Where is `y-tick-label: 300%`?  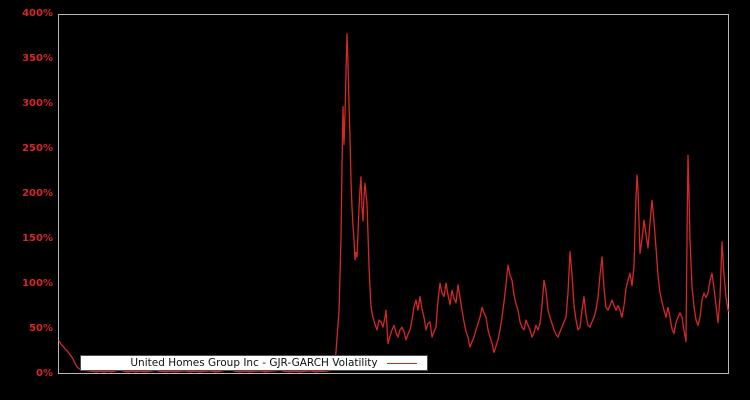 y-tick-label: 300% is located at coordinates (37, 103).